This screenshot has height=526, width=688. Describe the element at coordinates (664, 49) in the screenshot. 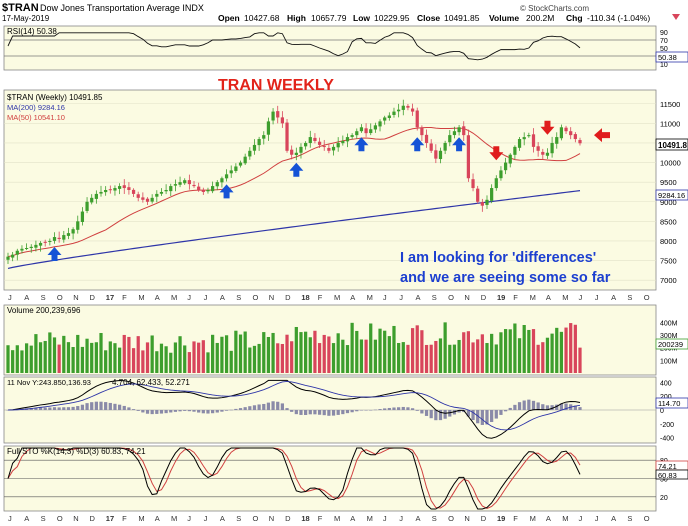

I see `rsi-tick-label: 50` at that location.